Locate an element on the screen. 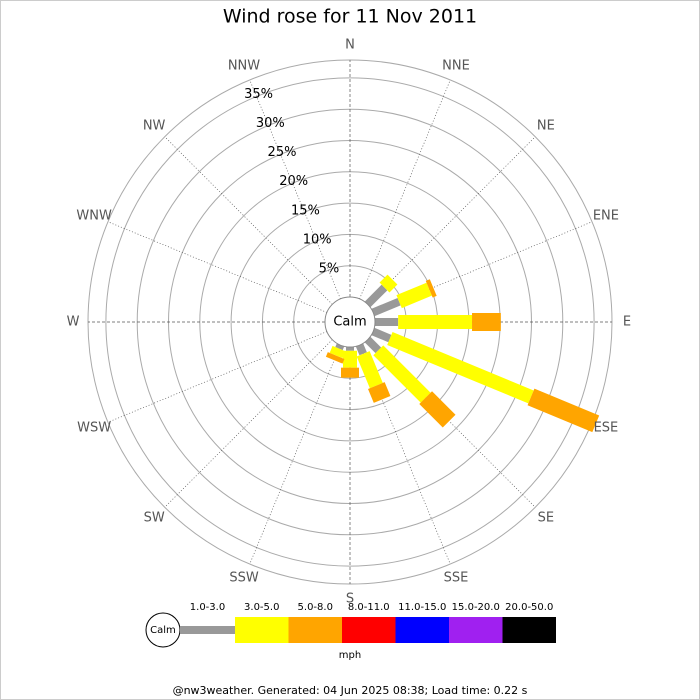 The width and height of the screenshot is (700, 700). direction-label: SSW is located at coordinates (244, 577).